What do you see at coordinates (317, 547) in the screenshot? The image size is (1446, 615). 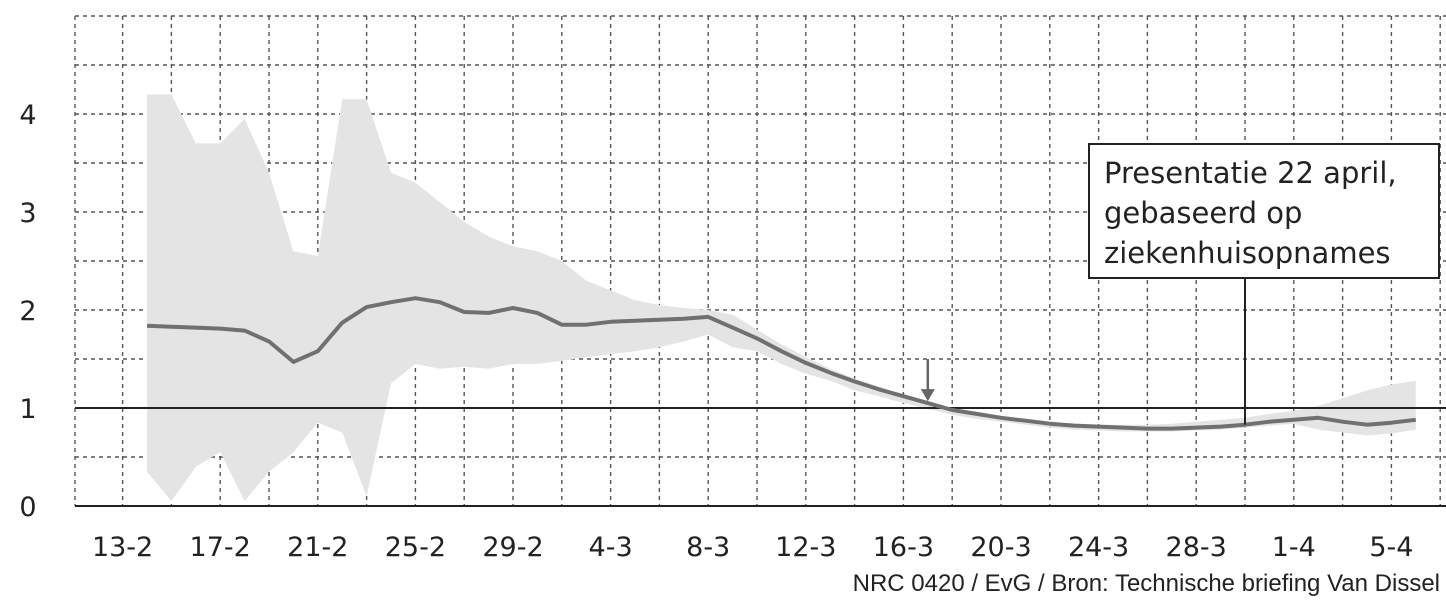 I see `x-tick-label: 21-2` at bounding box center [317, 547].